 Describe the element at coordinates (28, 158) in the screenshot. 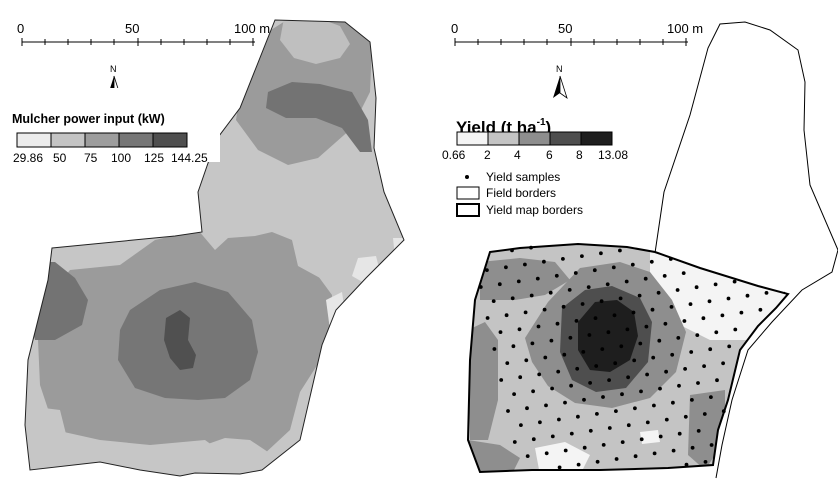

I see `left-legend-break-1: 29.86` at that location.